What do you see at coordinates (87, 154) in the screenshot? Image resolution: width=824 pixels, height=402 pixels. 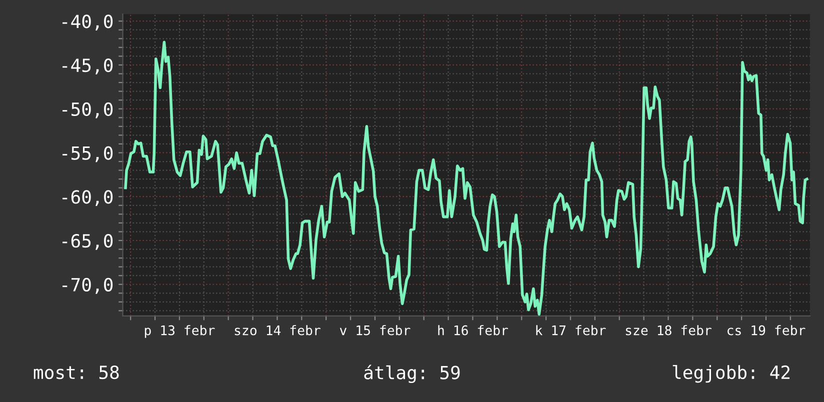 I see `y-tick-label: -55,0` at bounding box center [87, 154].